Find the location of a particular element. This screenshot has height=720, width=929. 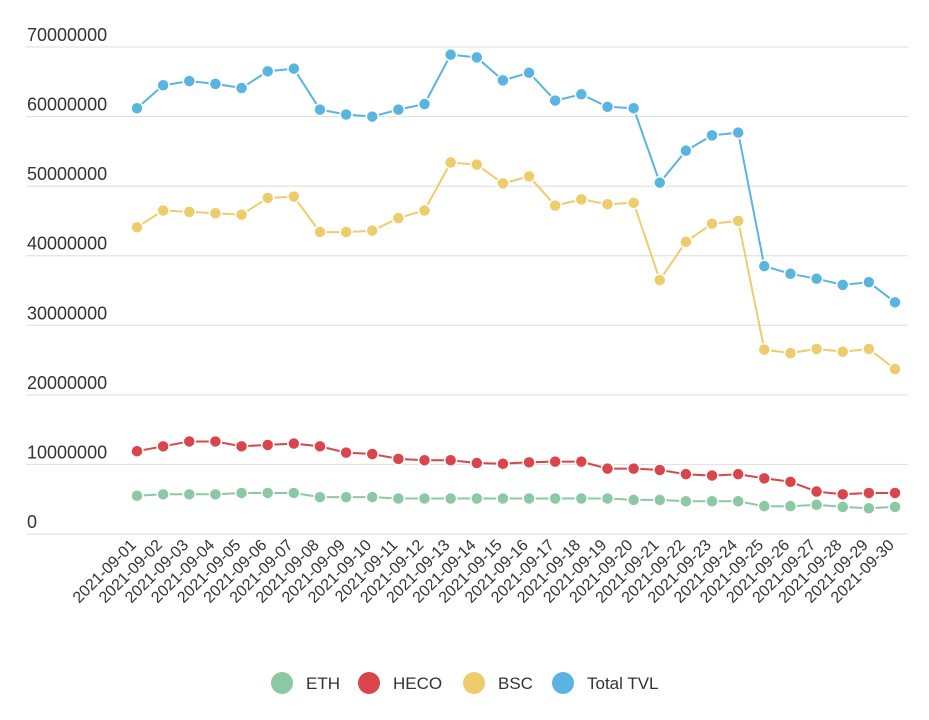

legend: ETH HECO BSC Total TVL is located at coordinates (465, 683).